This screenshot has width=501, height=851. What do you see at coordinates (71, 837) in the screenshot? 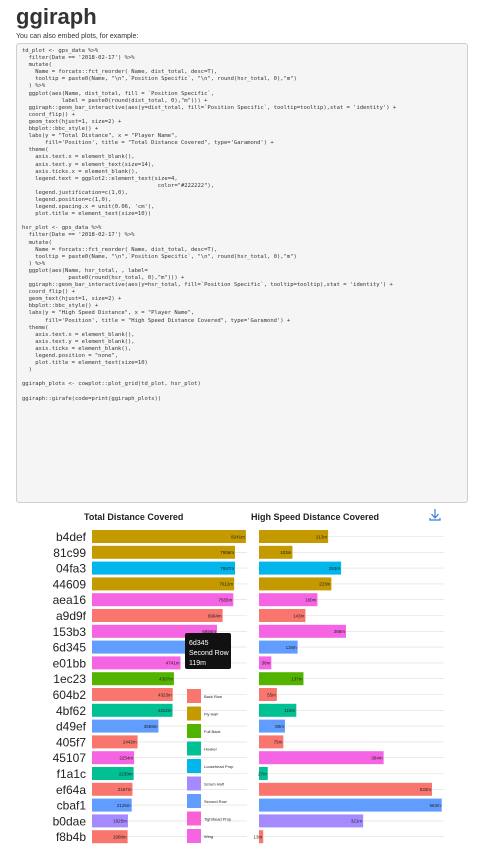
I see `category-label: f8b4b` at bounding box center [71, 837].